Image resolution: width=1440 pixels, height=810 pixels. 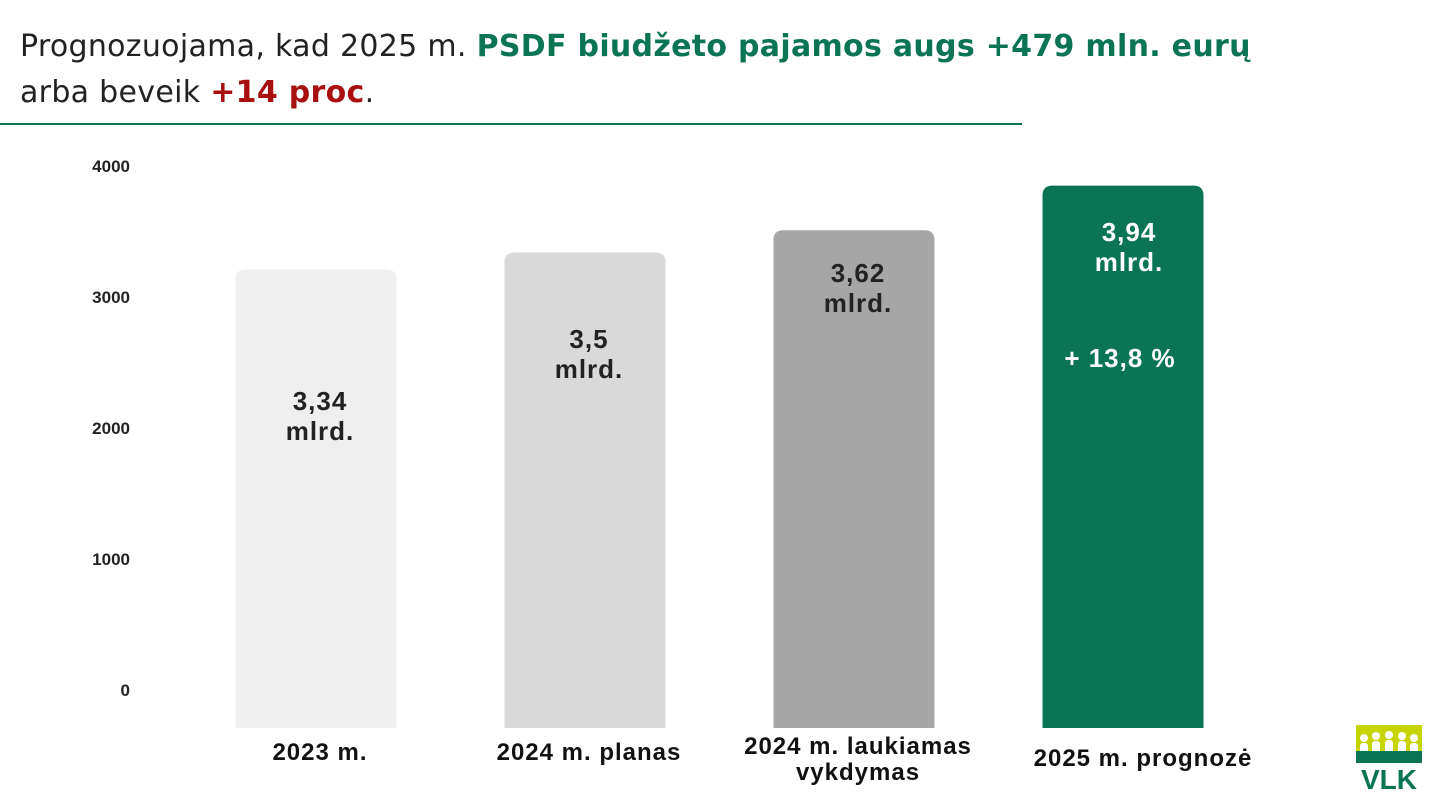 What do you see at coordinates (125, 690) in the screenshot?
I see `y-tick-label: 0` at bounding box center [125, 690].